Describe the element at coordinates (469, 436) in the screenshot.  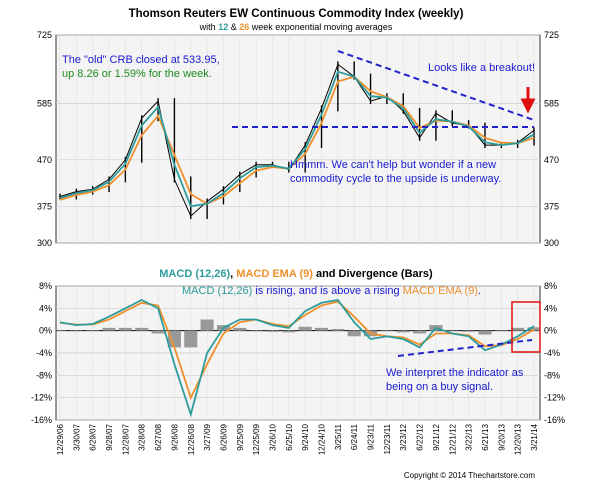
I see `x-tick-label: 3/22/13` at that location.